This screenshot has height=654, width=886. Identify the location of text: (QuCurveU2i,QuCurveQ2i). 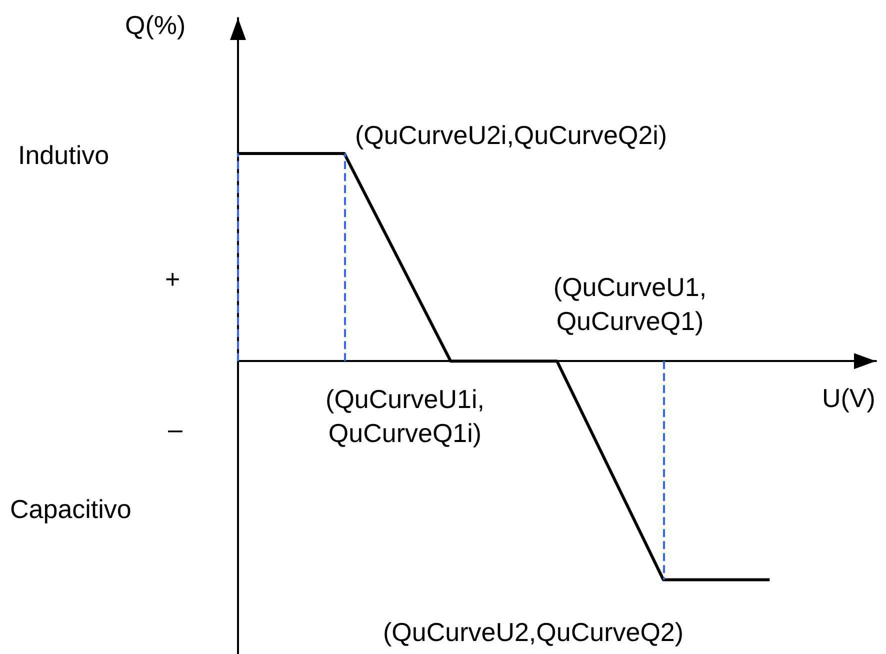
(511, 135).